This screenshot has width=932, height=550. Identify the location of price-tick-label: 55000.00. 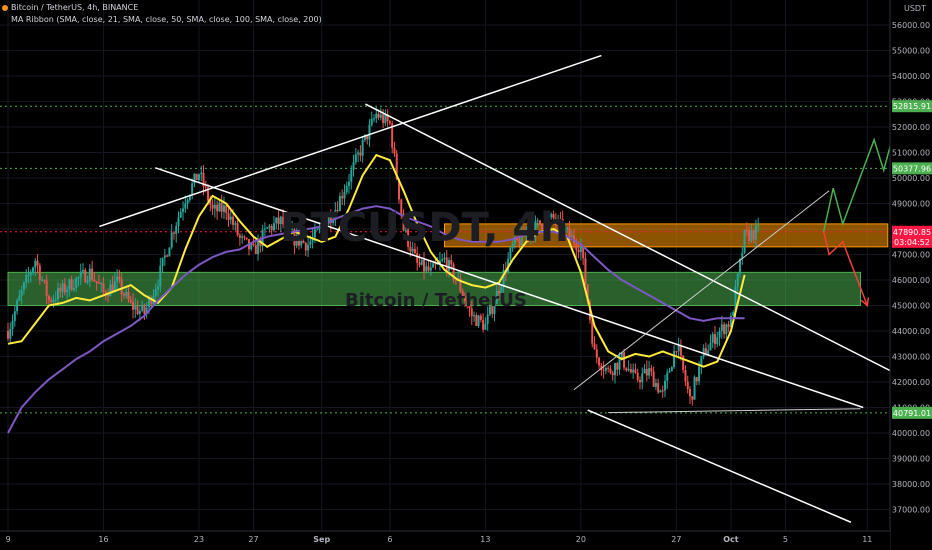
(911, 51).